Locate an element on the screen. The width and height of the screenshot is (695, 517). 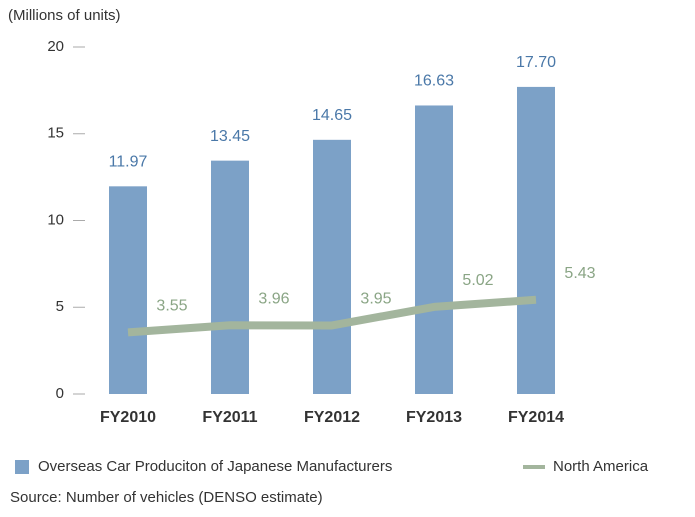
bar-value-label: 16.63 is located at coordinates (434, 81).